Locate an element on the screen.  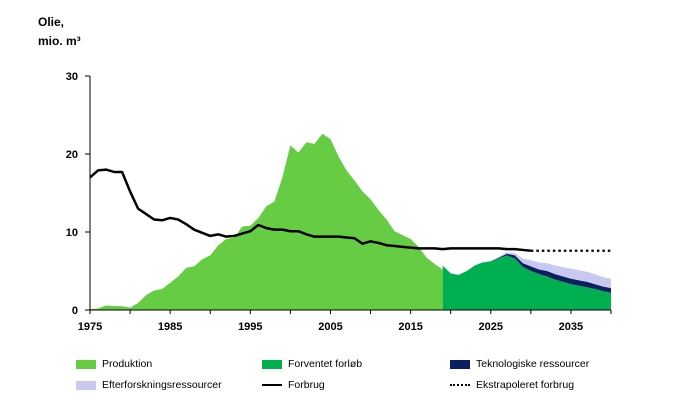
y-tick-label: 10 is located at coordinates (72, 233).